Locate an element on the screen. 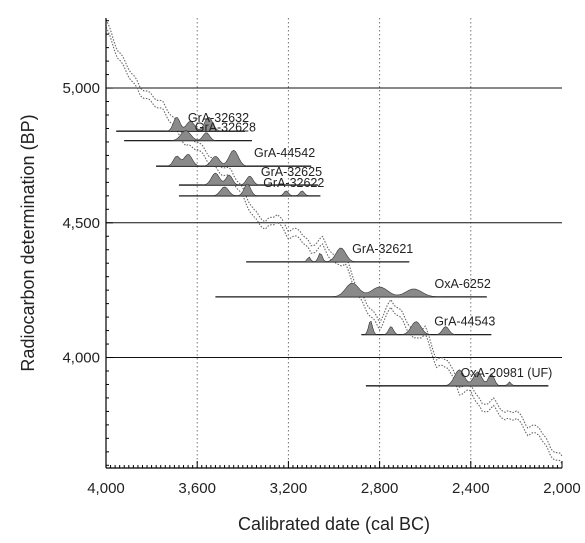 Image resolution: width=585 pixels, height=543 pixels. sample-label: GrA-32628 is located at coordinates (225, 128).